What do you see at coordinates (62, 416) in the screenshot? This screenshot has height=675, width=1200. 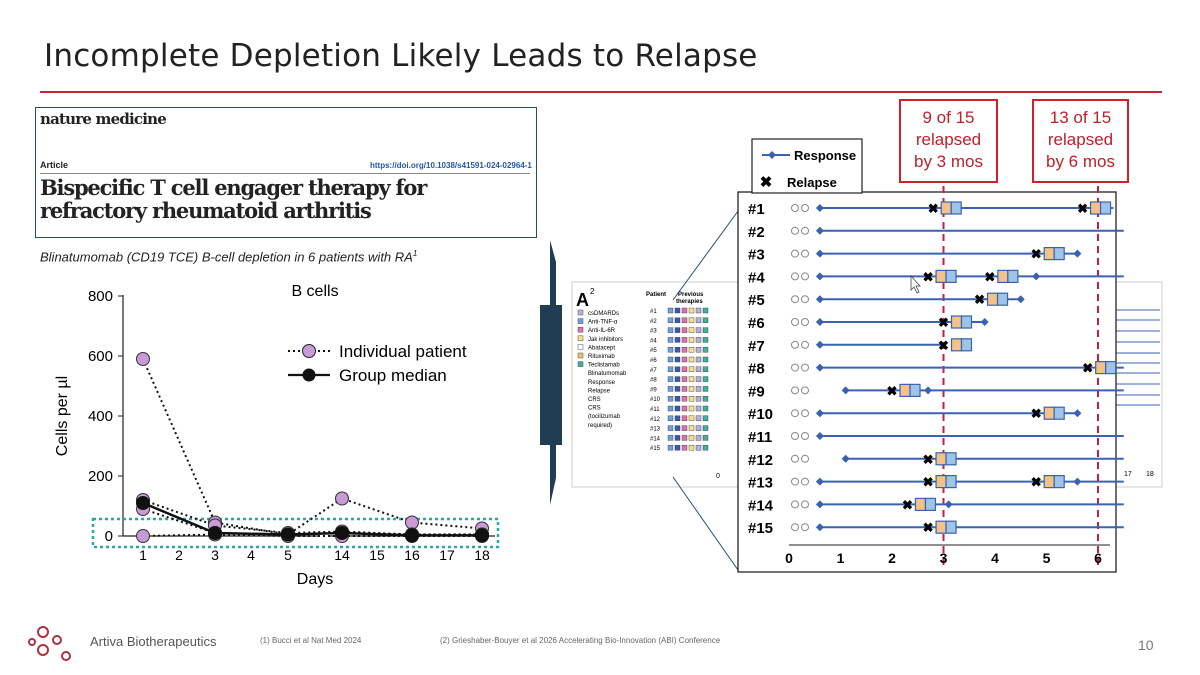 I see `y-axis-label: Cells per µl` at bounding box center [62, 416].